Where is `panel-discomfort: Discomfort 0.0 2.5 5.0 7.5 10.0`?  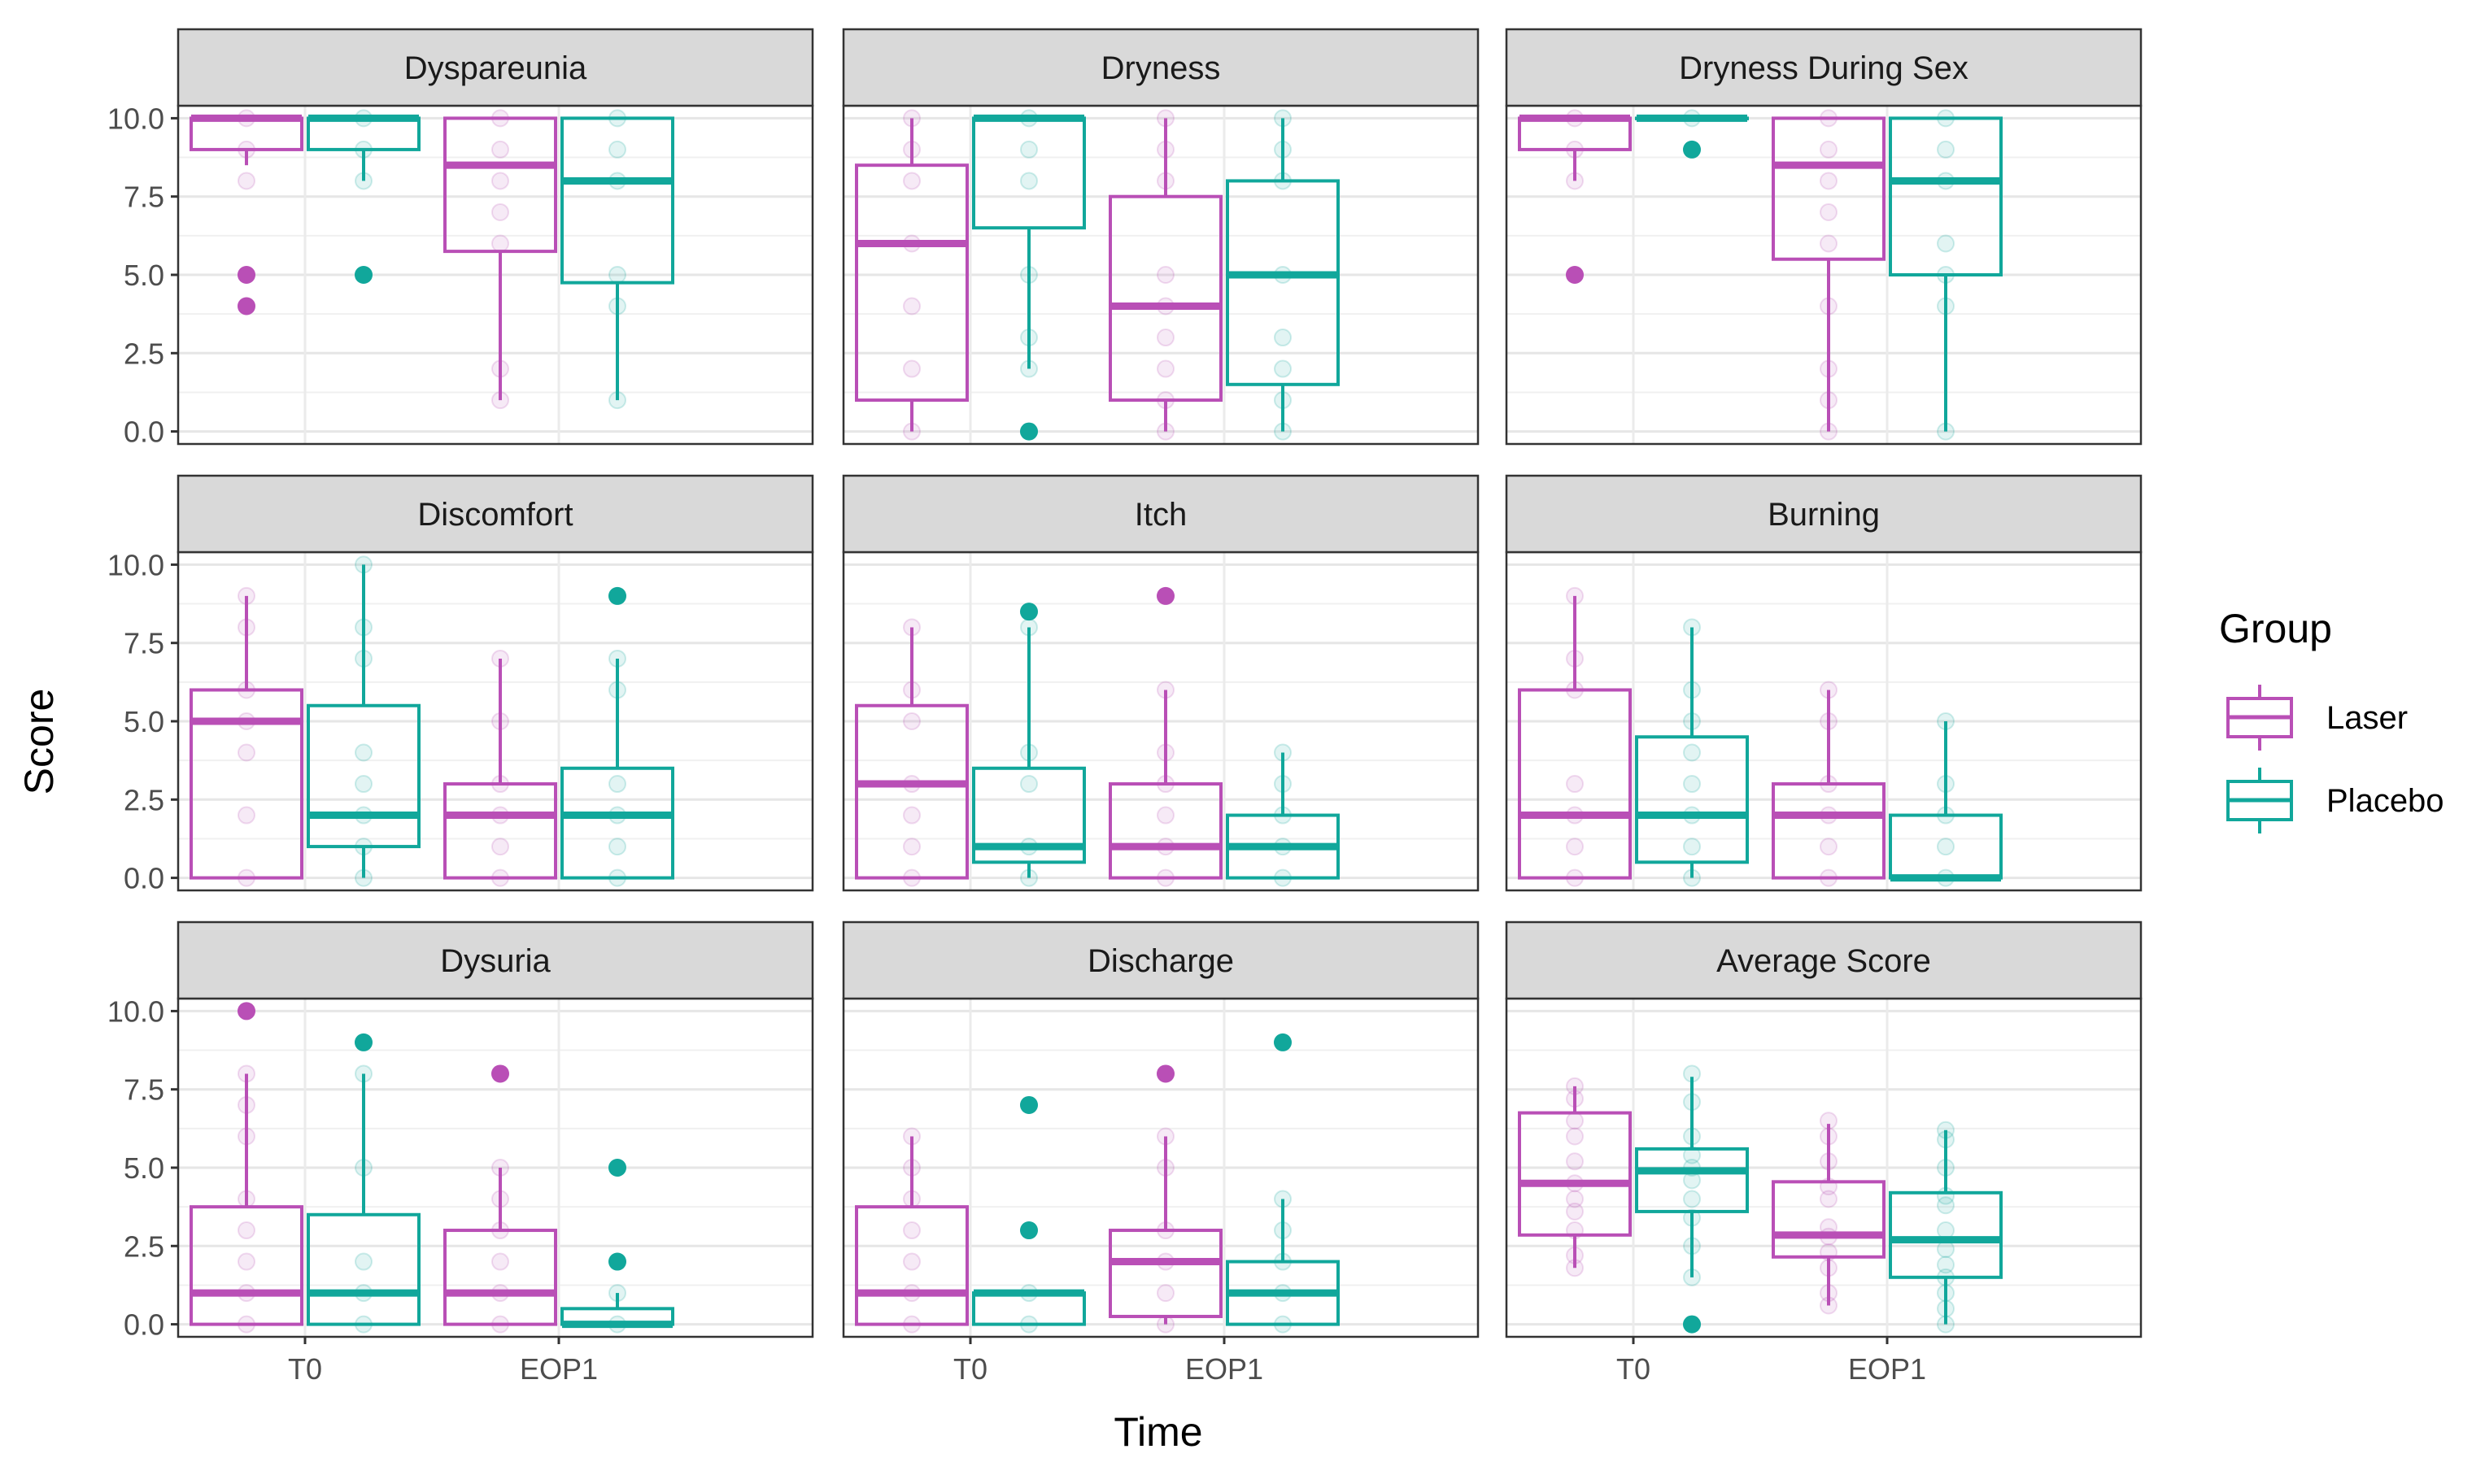 panel-discomfort: Discomfort 0.0 2.5 5.0 7.5 10.0 is located at coordinates (460, 684).